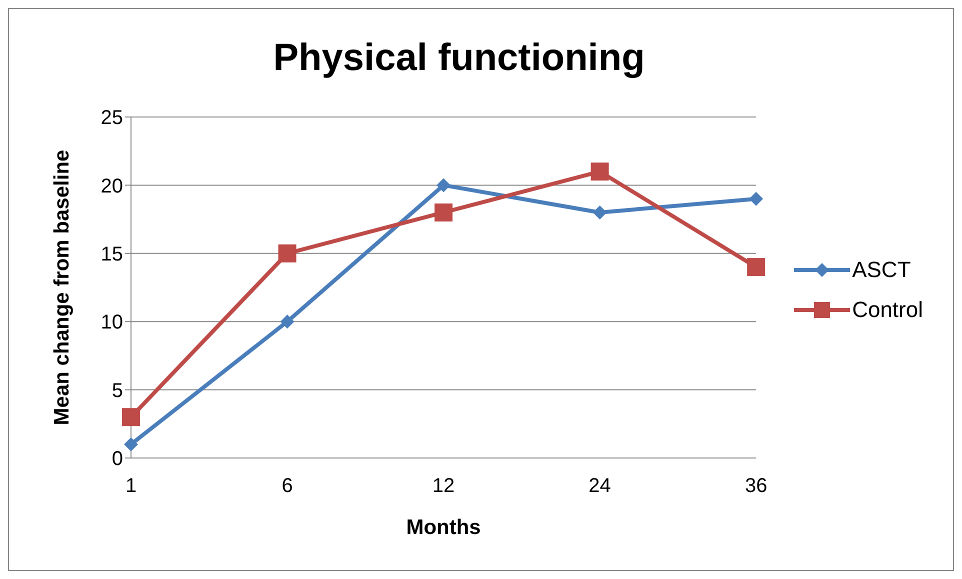  I want to click on x-tick-label: 24, so click(599, 486).